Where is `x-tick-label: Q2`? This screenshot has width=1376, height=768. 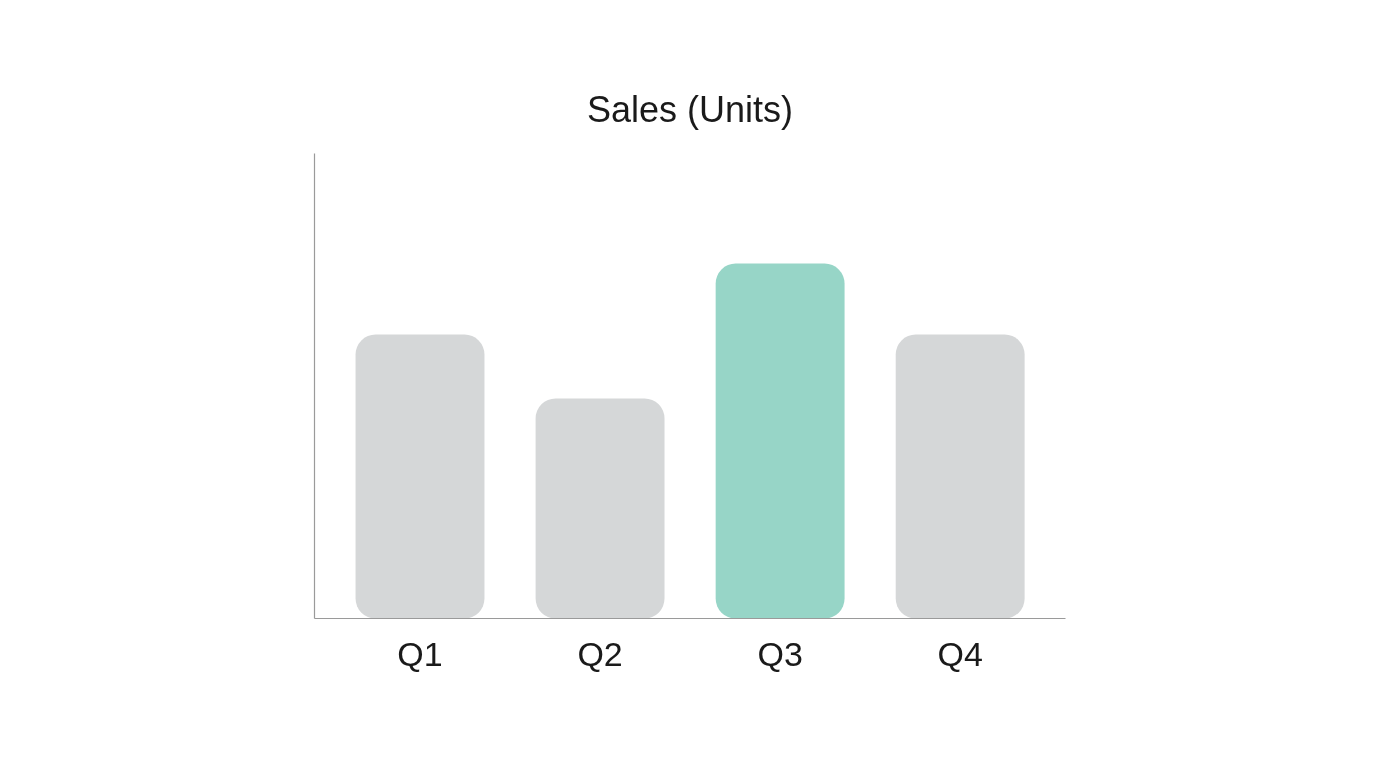
x-tick-label: Q2 is located at coordinates (600, 653).